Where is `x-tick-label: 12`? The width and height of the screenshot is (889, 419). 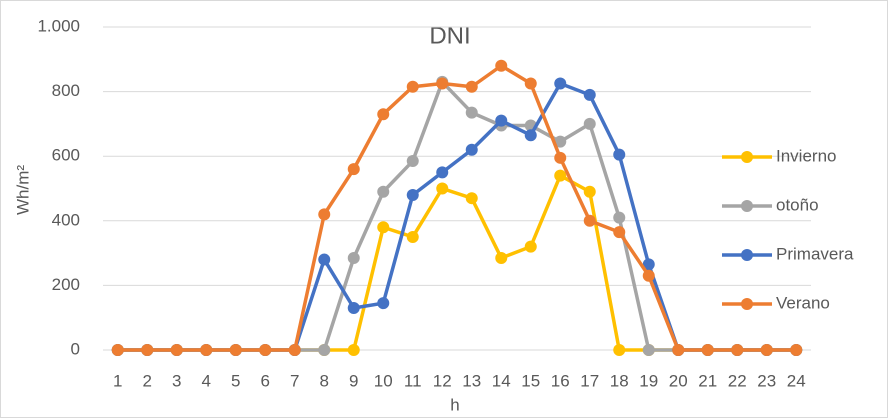
x-tick-label: 12 is located at coordinates (442, 380).